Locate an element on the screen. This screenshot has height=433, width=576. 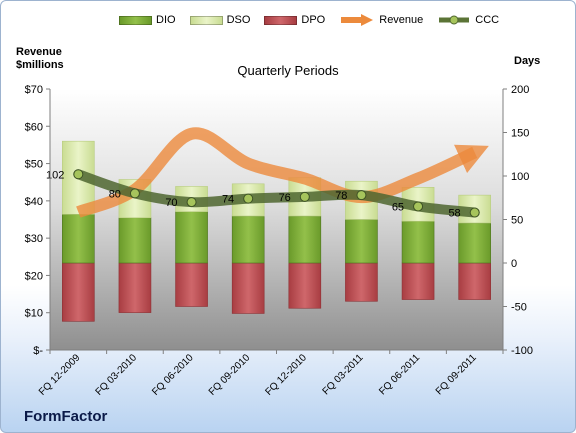
legend-item-ccc: CCC is located at coordinates (468, 20).